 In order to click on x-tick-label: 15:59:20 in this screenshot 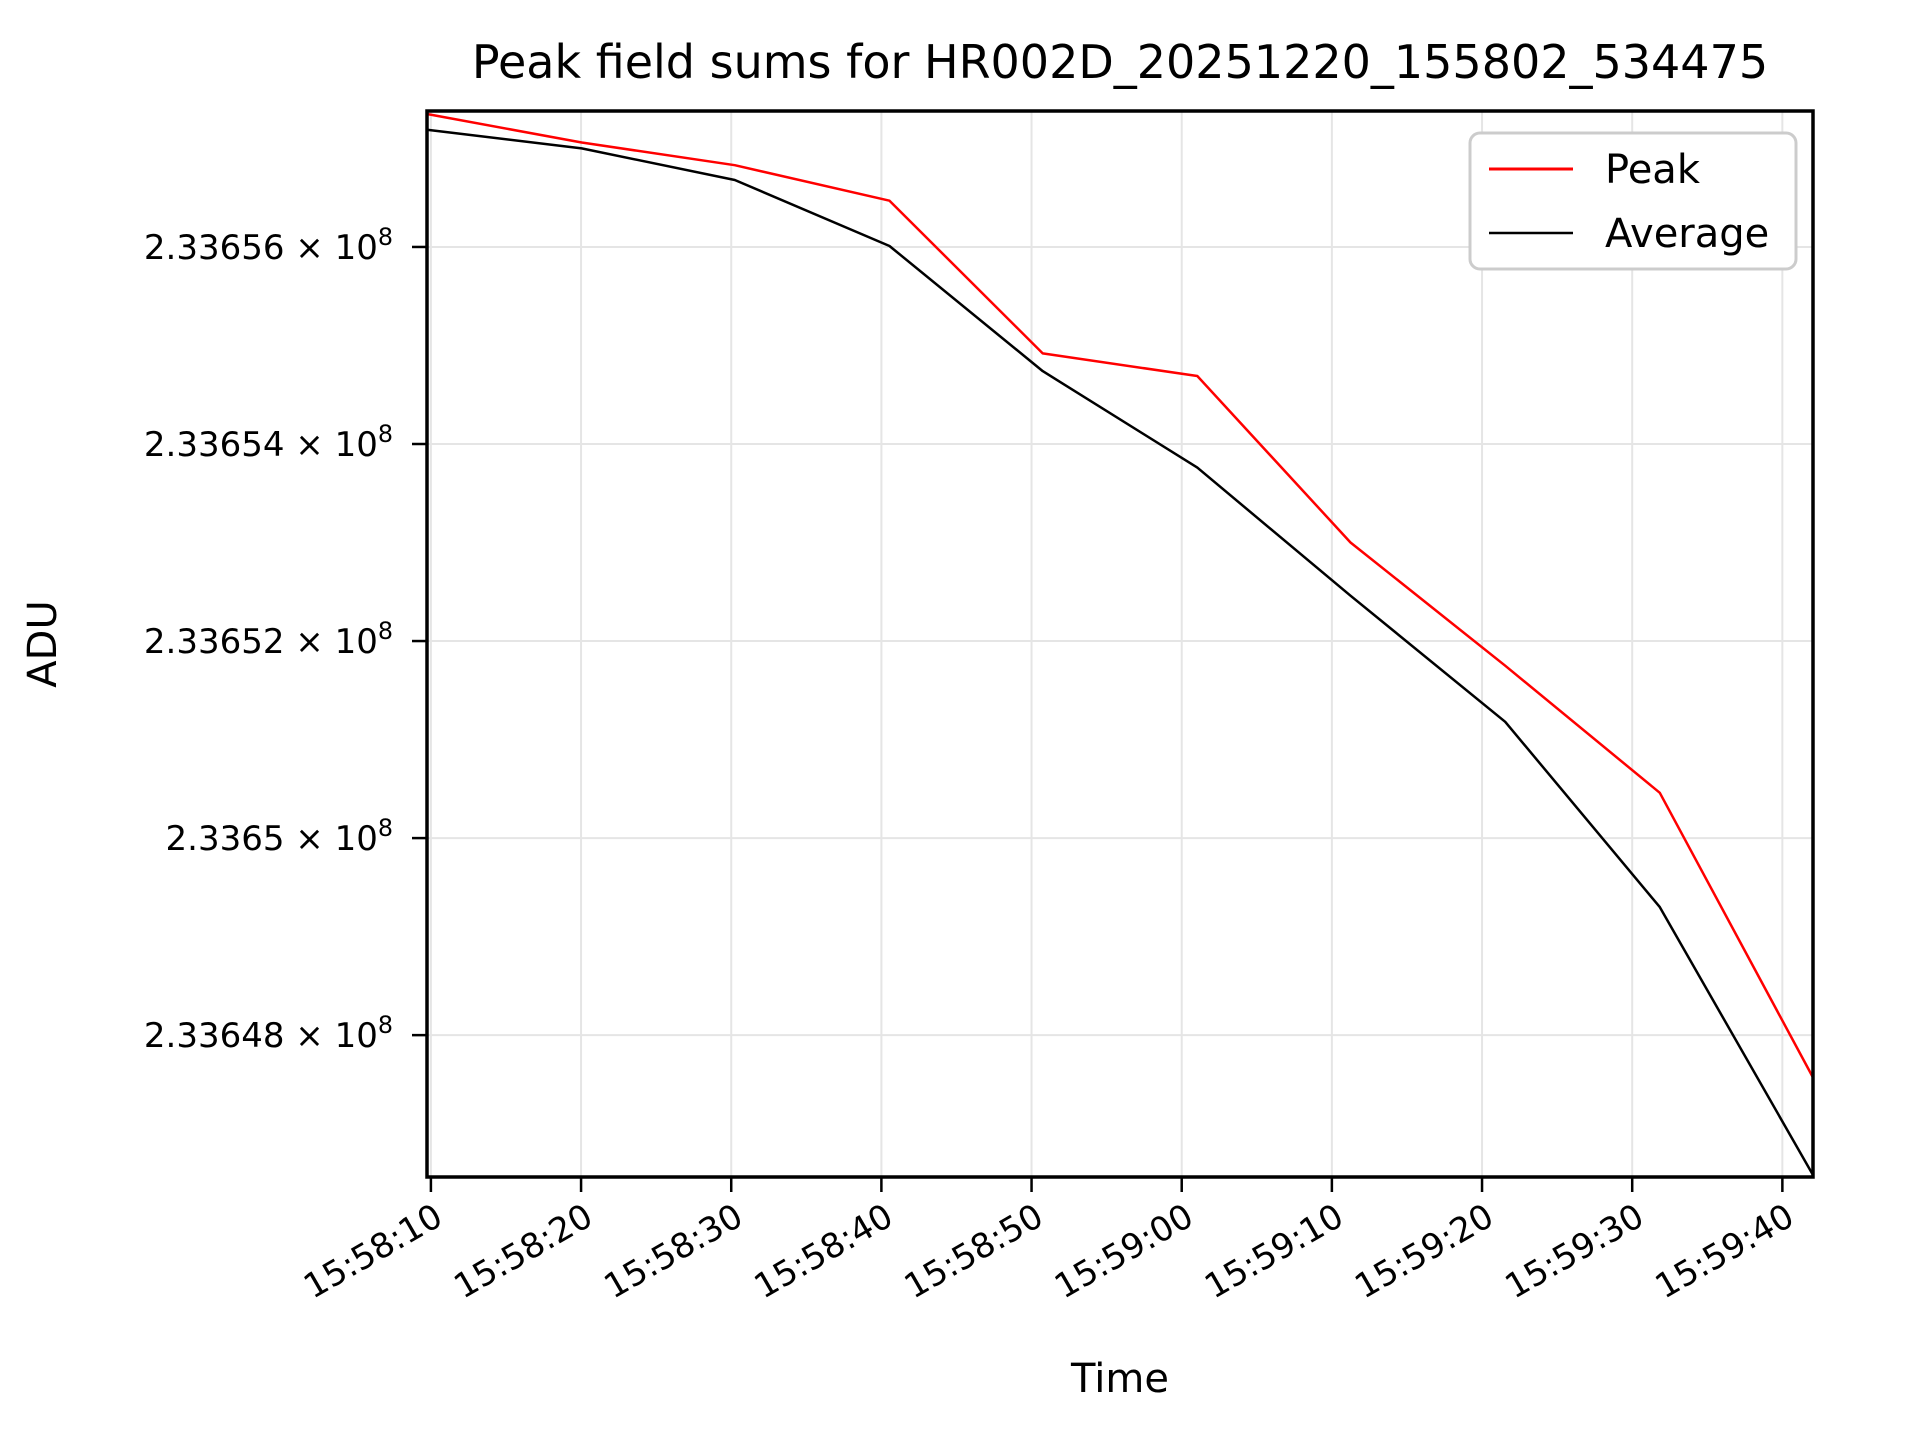, I will do `click(1424, 1251)`.